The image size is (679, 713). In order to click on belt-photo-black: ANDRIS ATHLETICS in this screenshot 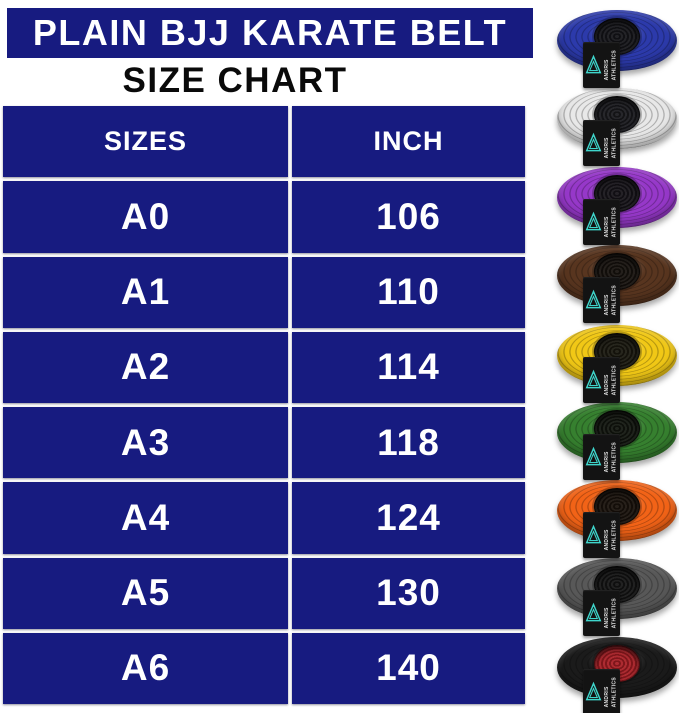, I will do `click(617, 675)`.